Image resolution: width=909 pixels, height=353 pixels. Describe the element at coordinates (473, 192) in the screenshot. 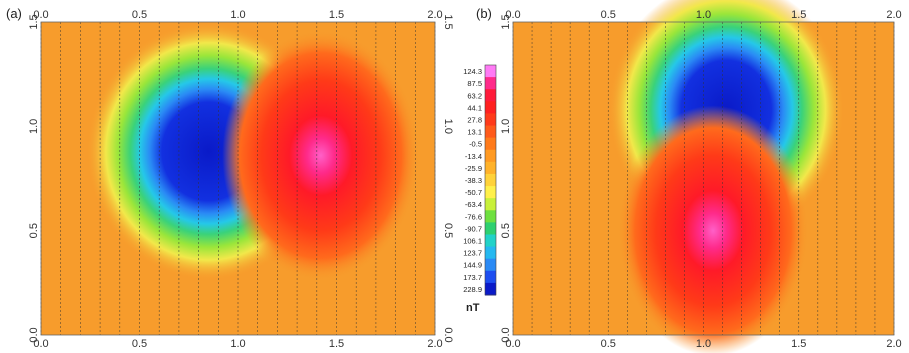

I see `colorbar-label: -50.7` at that location.